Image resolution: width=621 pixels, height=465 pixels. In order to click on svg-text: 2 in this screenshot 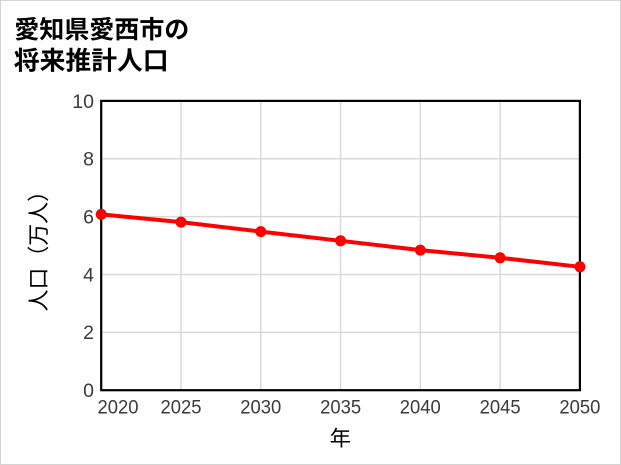, I will do `click(88, 333)`.